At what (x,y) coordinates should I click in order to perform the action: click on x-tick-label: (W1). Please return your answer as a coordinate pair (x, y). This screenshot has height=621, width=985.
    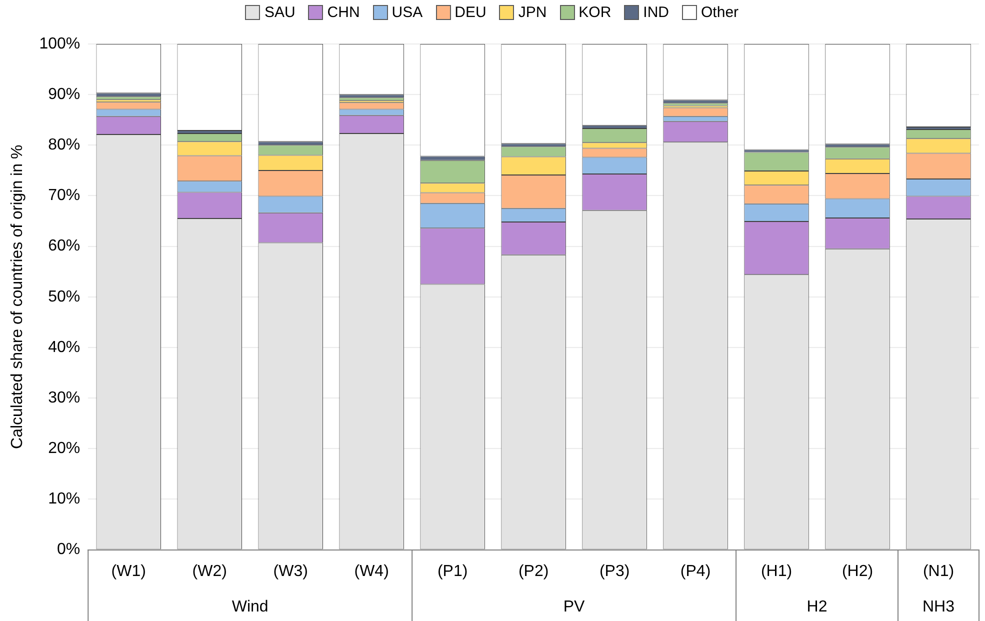
    Looking at the image, I should click on (128, 571).